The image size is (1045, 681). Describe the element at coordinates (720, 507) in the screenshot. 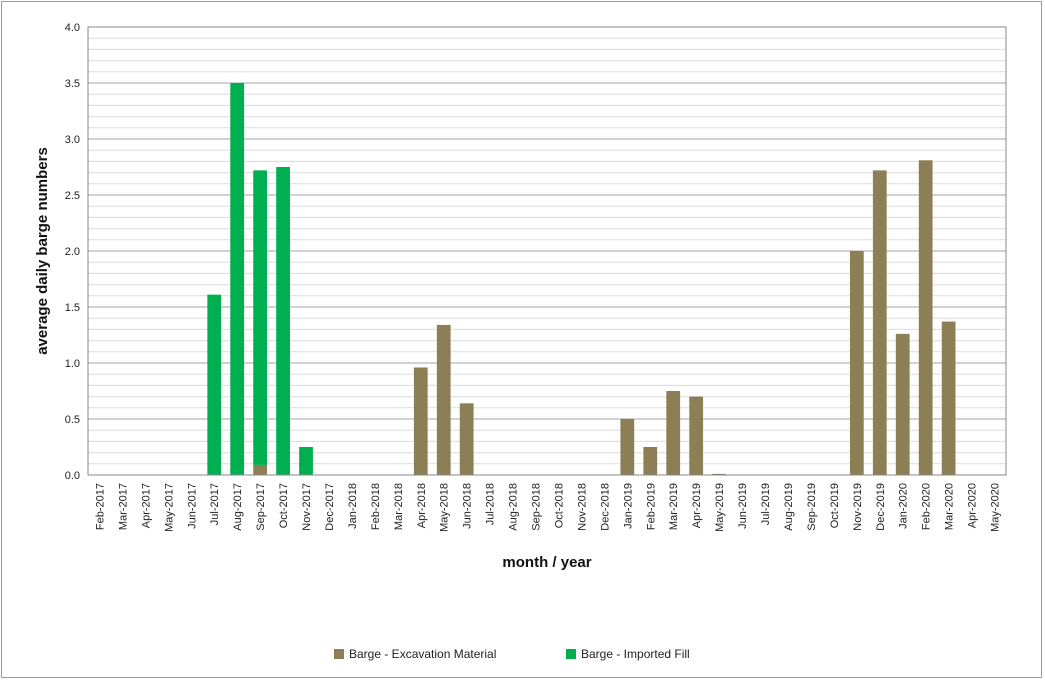

I see `x-tick-label: May-2019` at that location.